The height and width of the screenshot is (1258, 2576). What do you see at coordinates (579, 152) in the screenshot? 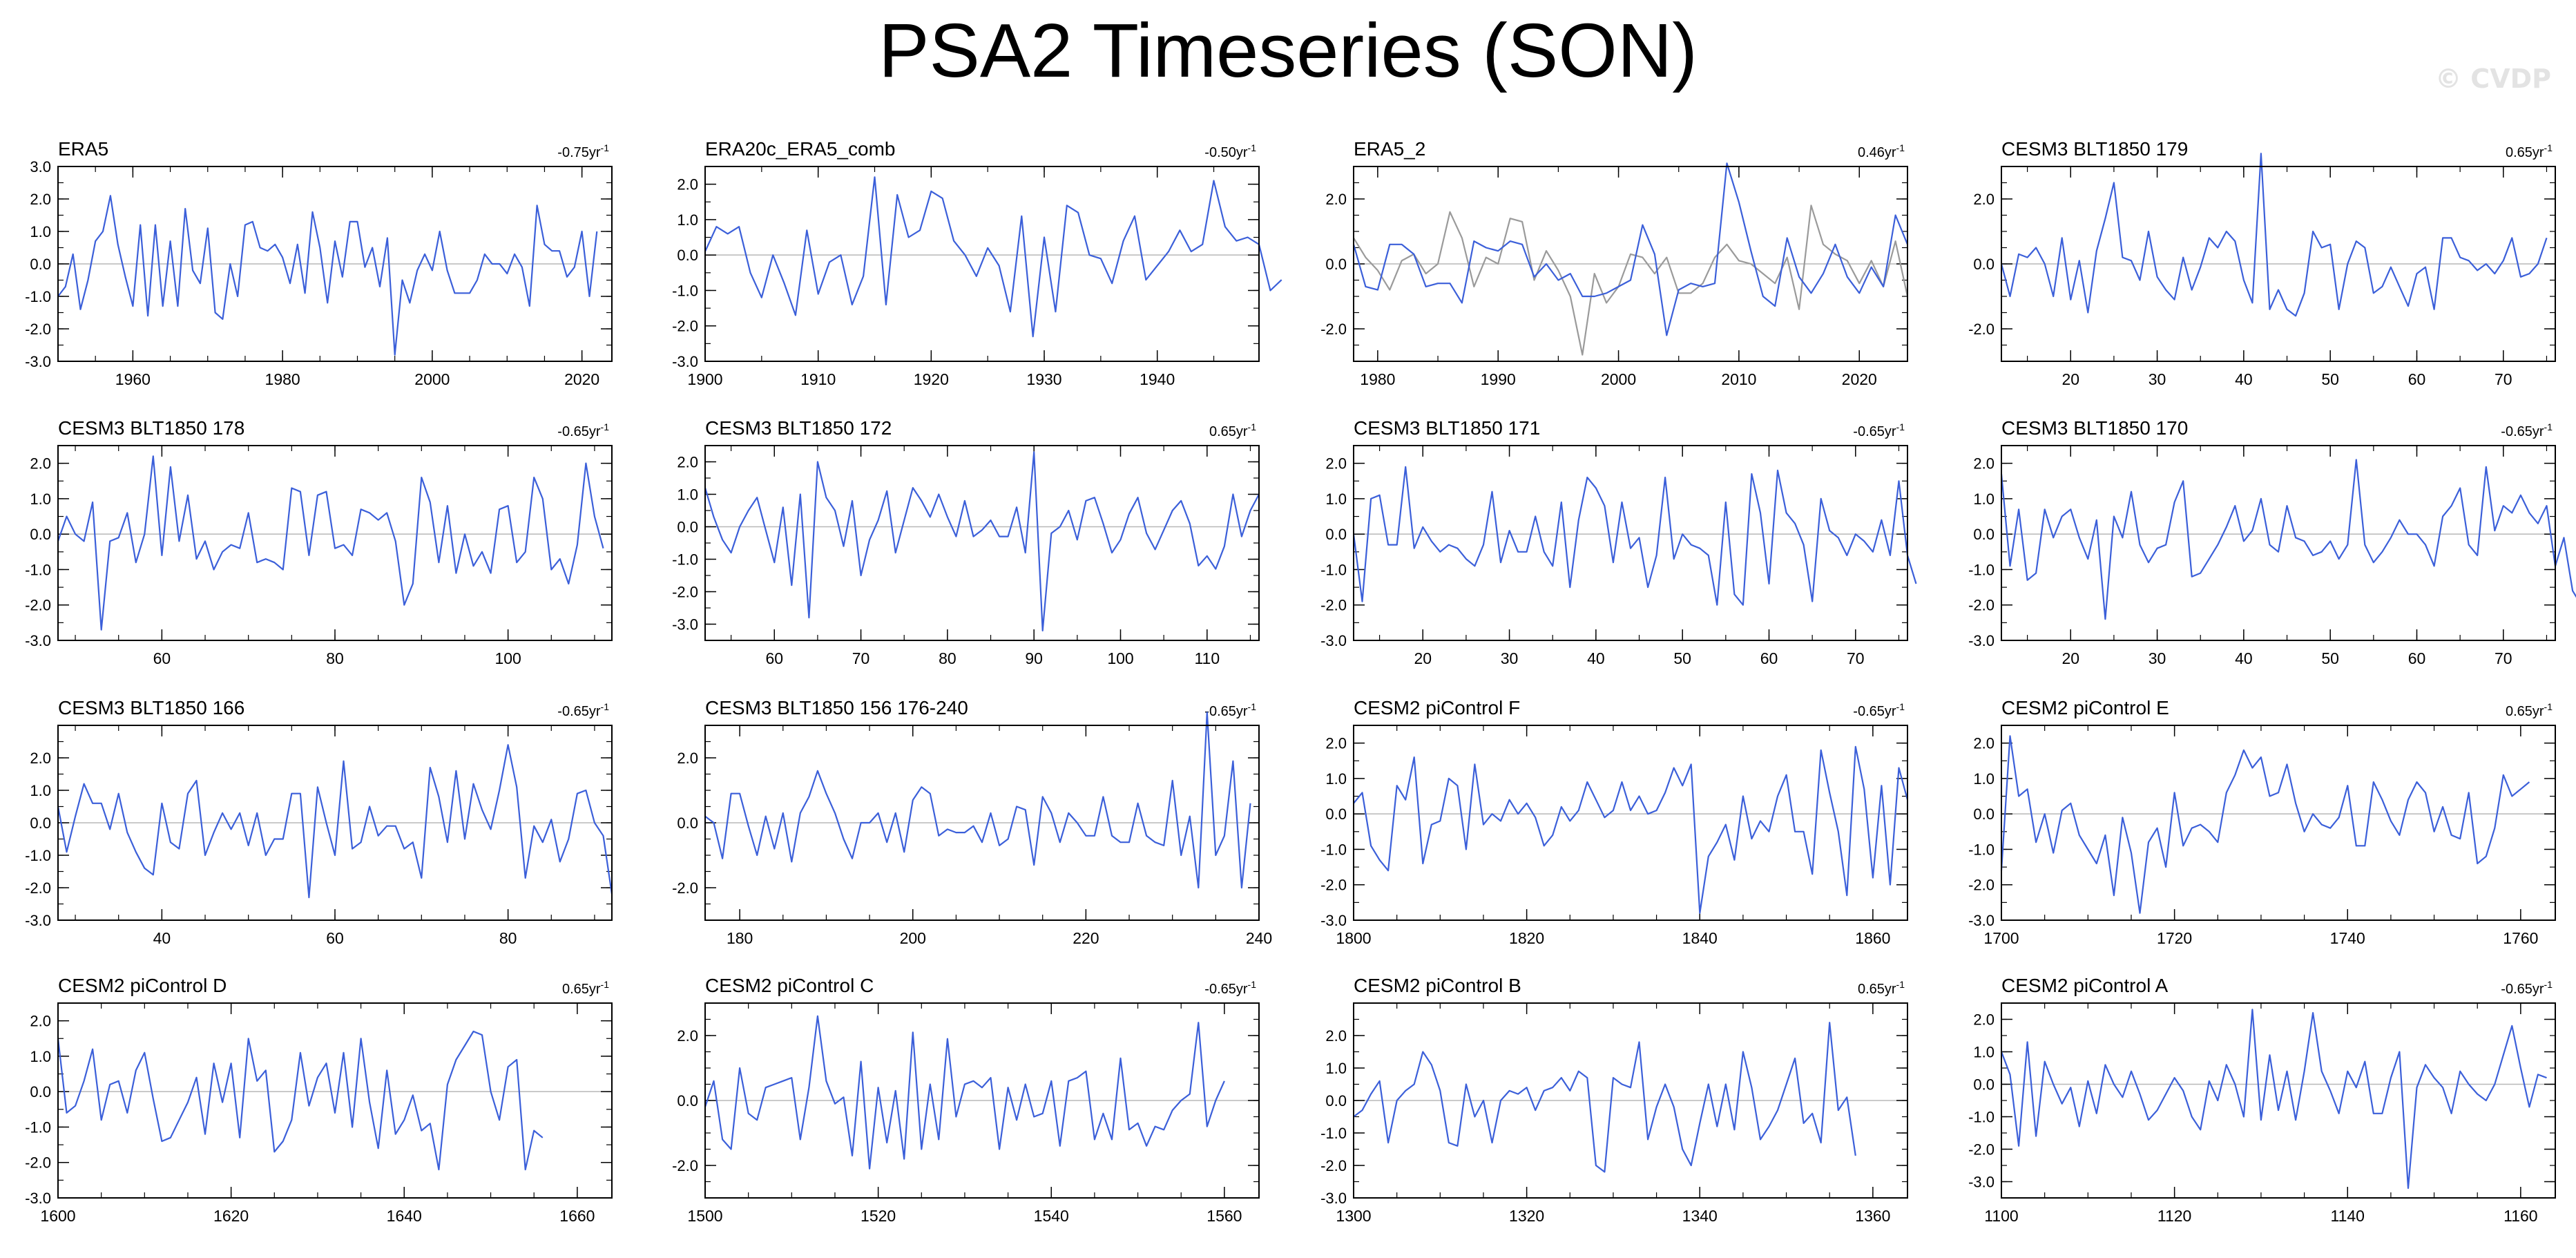
I see `trend-value: -0.75yr` at bounding box center [579, 152].